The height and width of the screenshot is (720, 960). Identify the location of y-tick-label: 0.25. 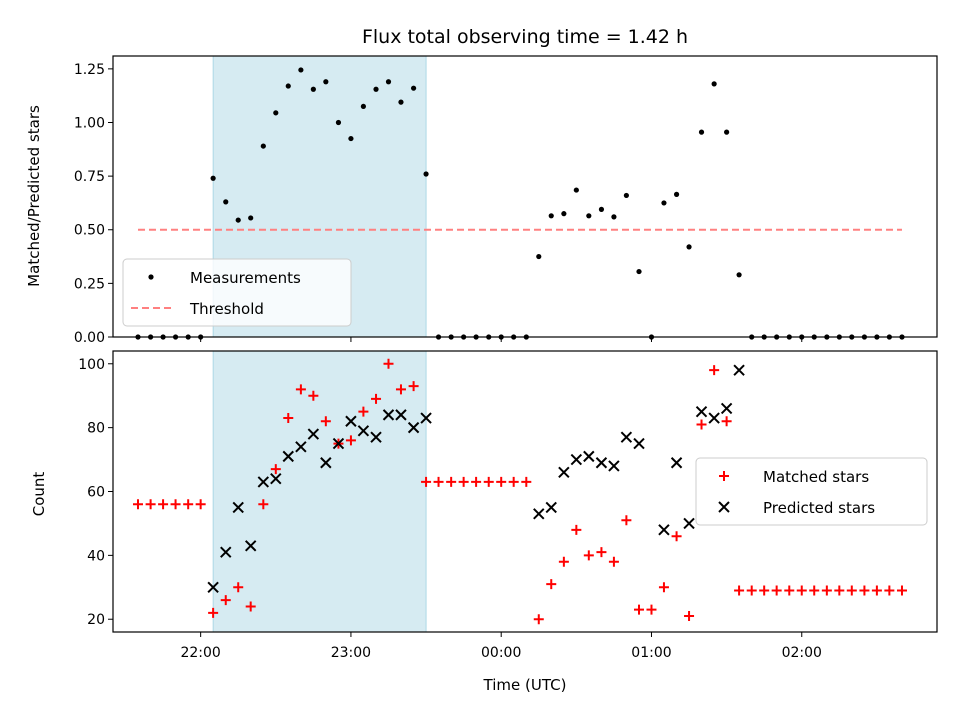
(89, 284).